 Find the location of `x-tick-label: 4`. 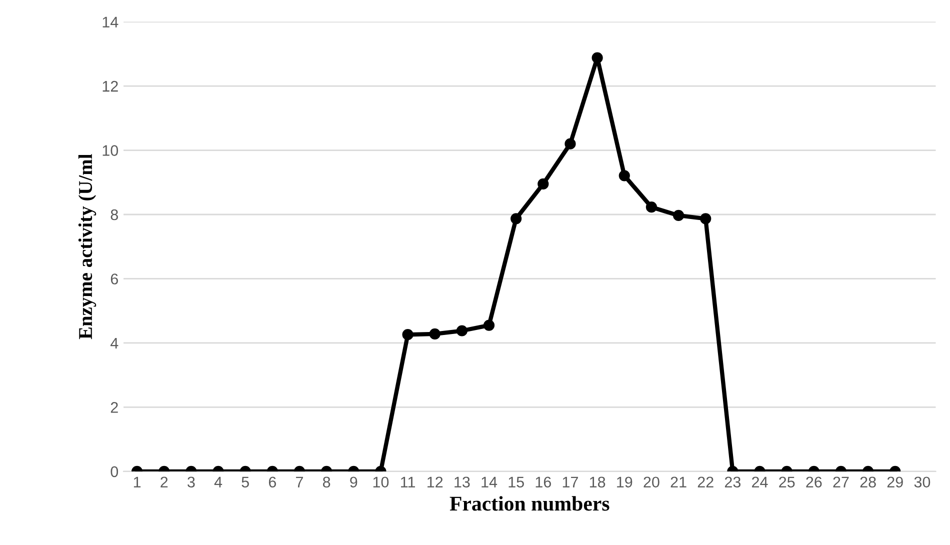

x-tick-label: 4 is located at coordinates (218, 482).